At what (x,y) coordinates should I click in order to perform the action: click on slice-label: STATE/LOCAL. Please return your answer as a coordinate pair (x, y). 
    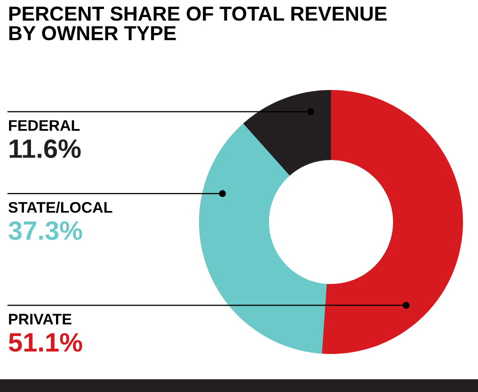
    Looking at the image, I should click on (60, 207).